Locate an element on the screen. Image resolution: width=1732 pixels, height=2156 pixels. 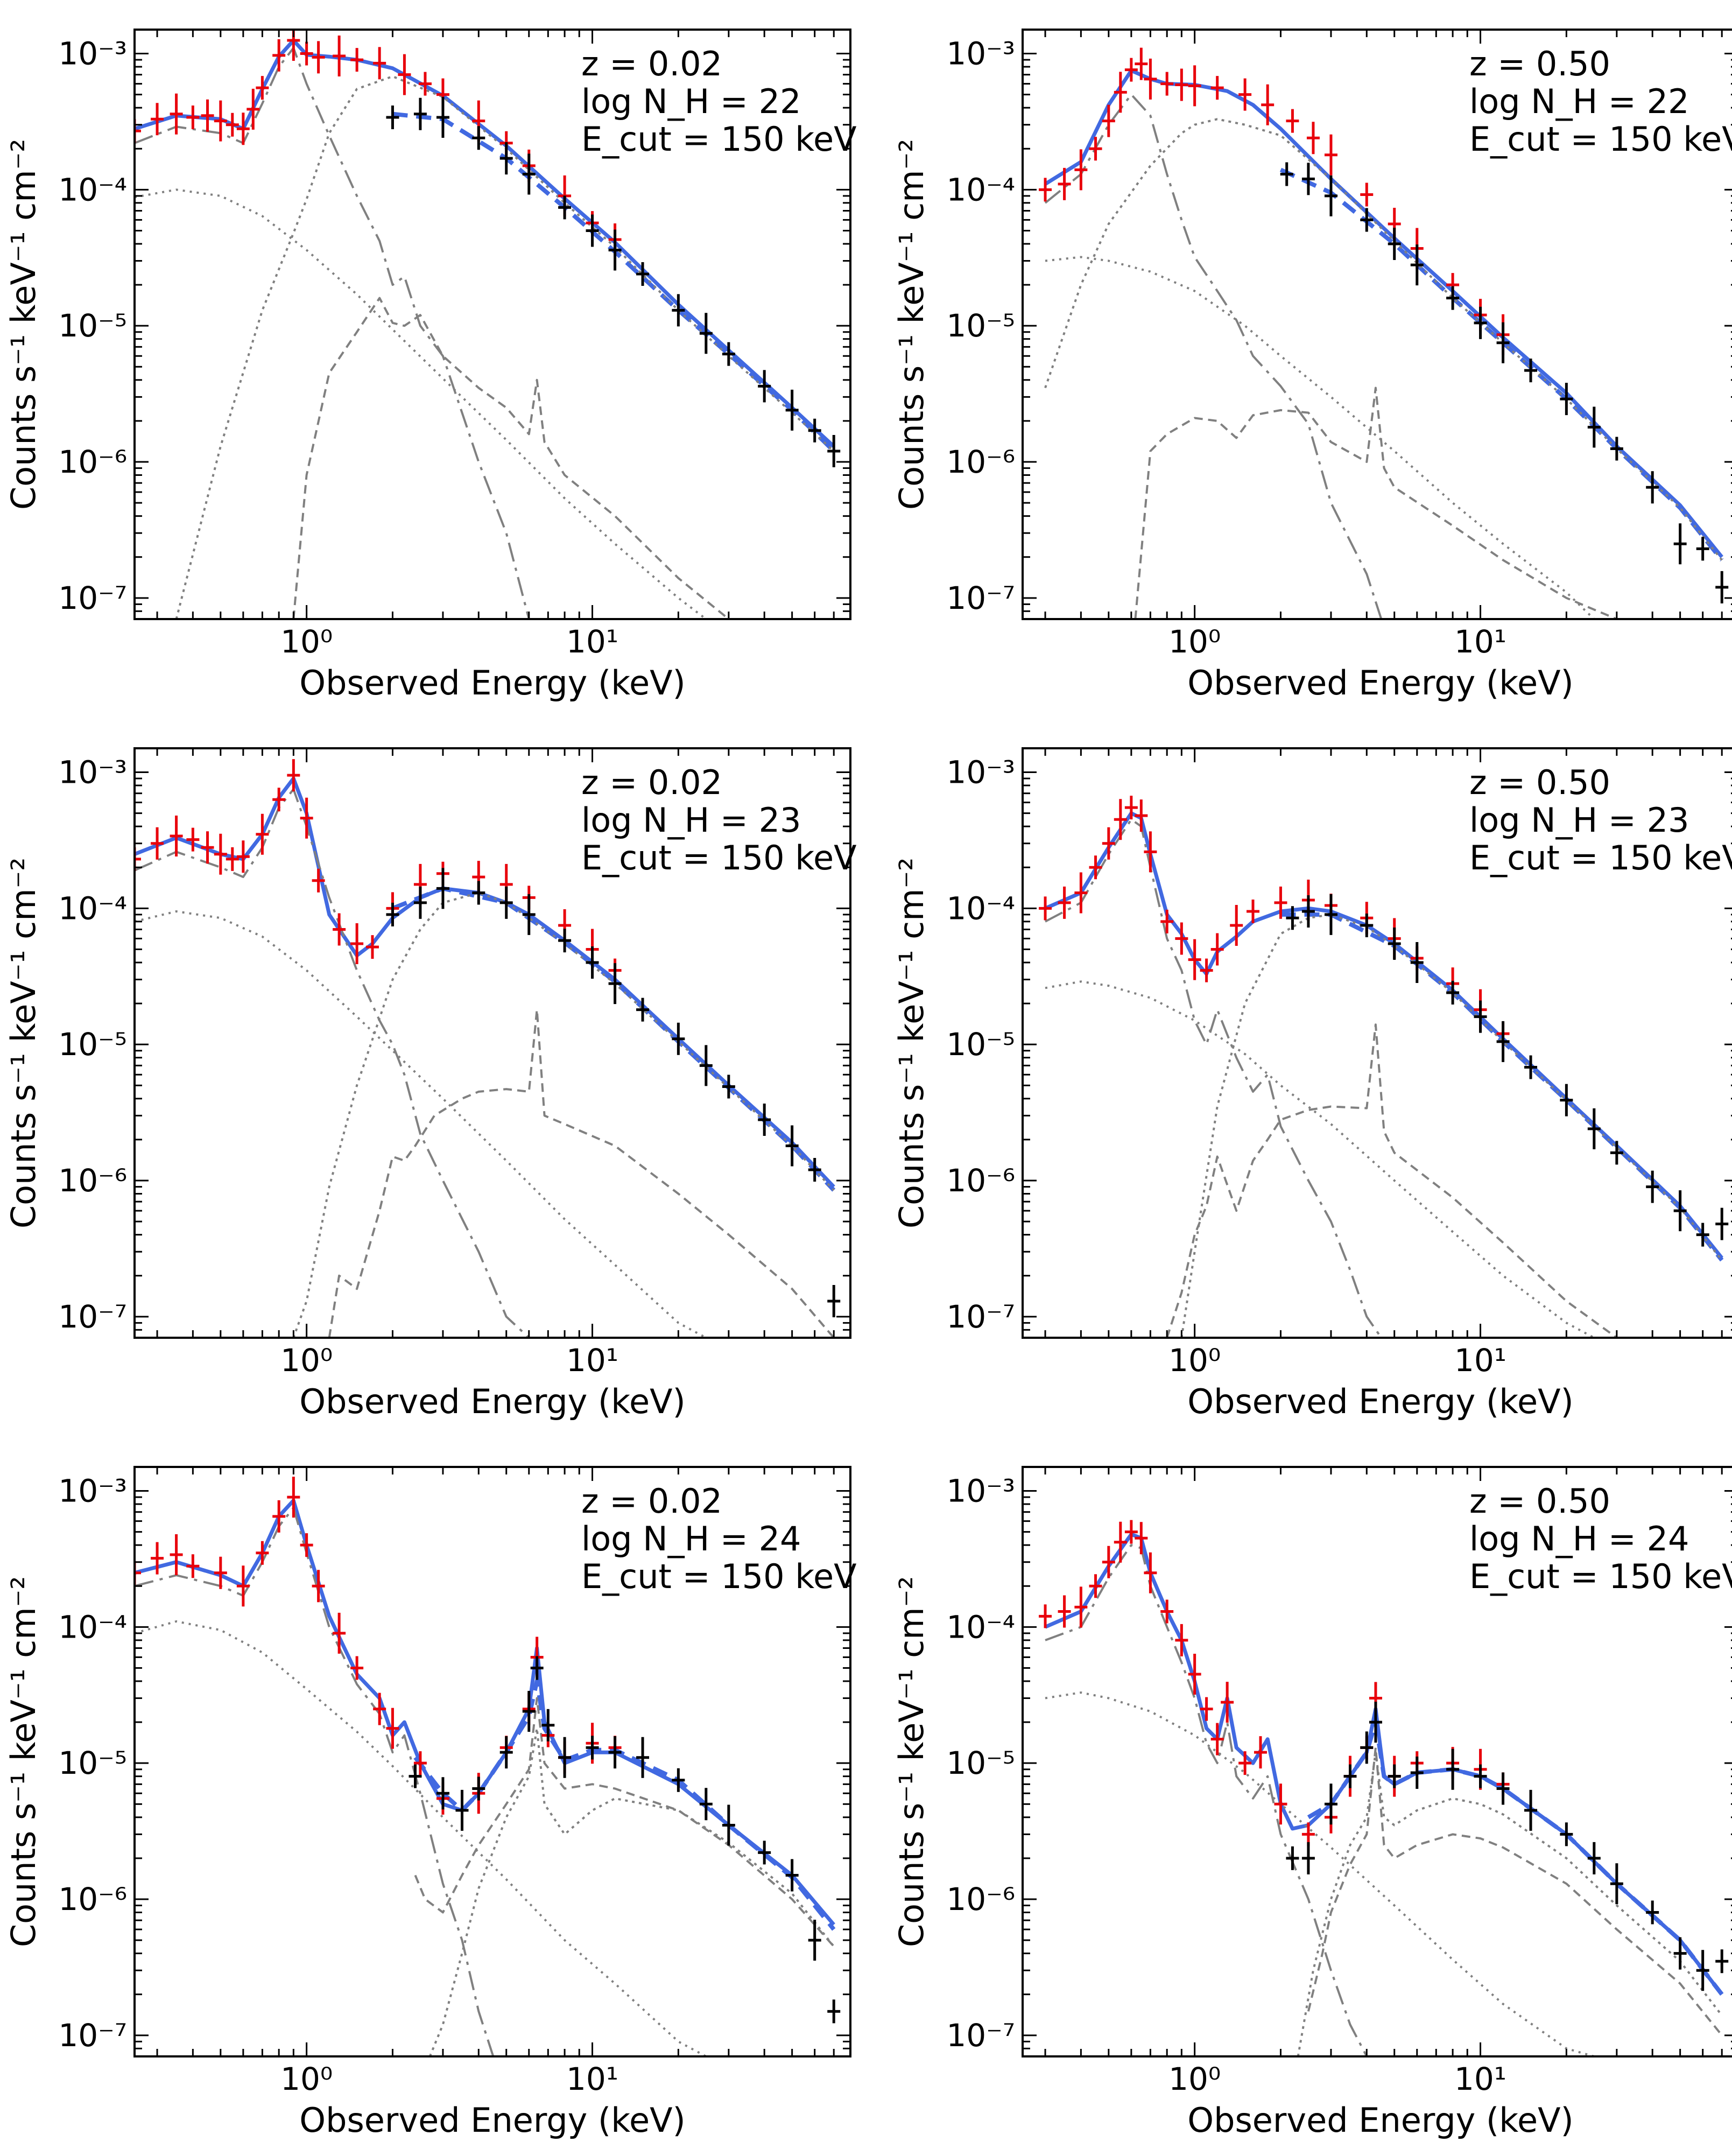
panel-annotation: log N_H = 22 is located at coordinates (691, 101).